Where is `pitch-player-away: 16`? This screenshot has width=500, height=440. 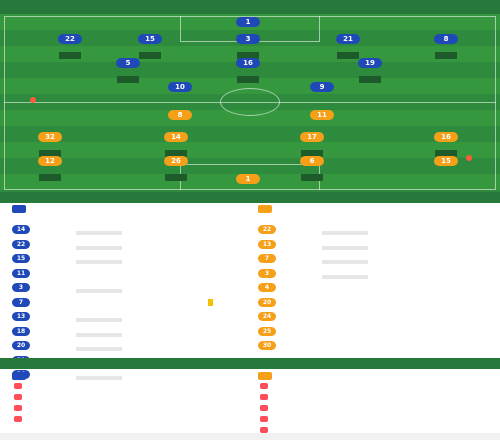
pitch-player-away: 16 is located at coordinates (446, 149).